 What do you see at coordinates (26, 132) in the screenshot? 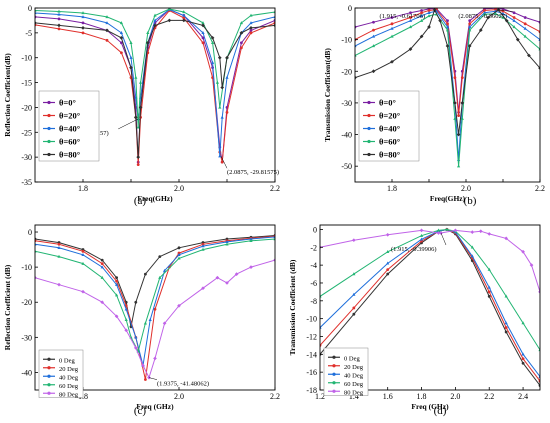
I see `y-tick-label: -25` at bounding box center [26, 132].